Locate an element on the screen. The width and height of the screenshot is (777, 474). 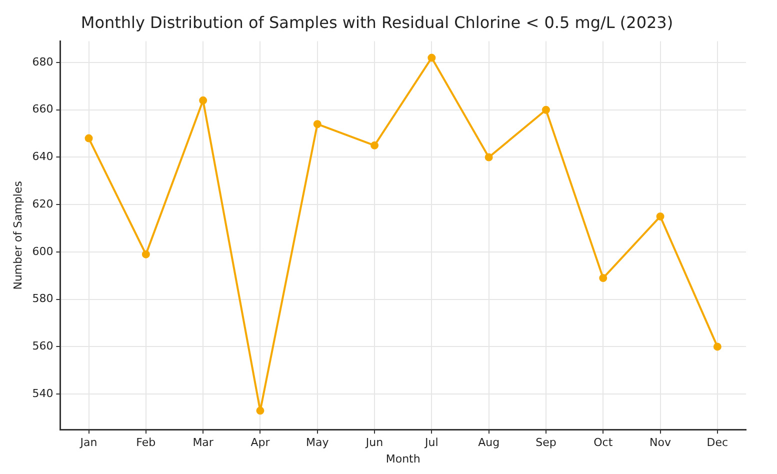
y-tick-label: 540 is located at coordinates (43, 393).